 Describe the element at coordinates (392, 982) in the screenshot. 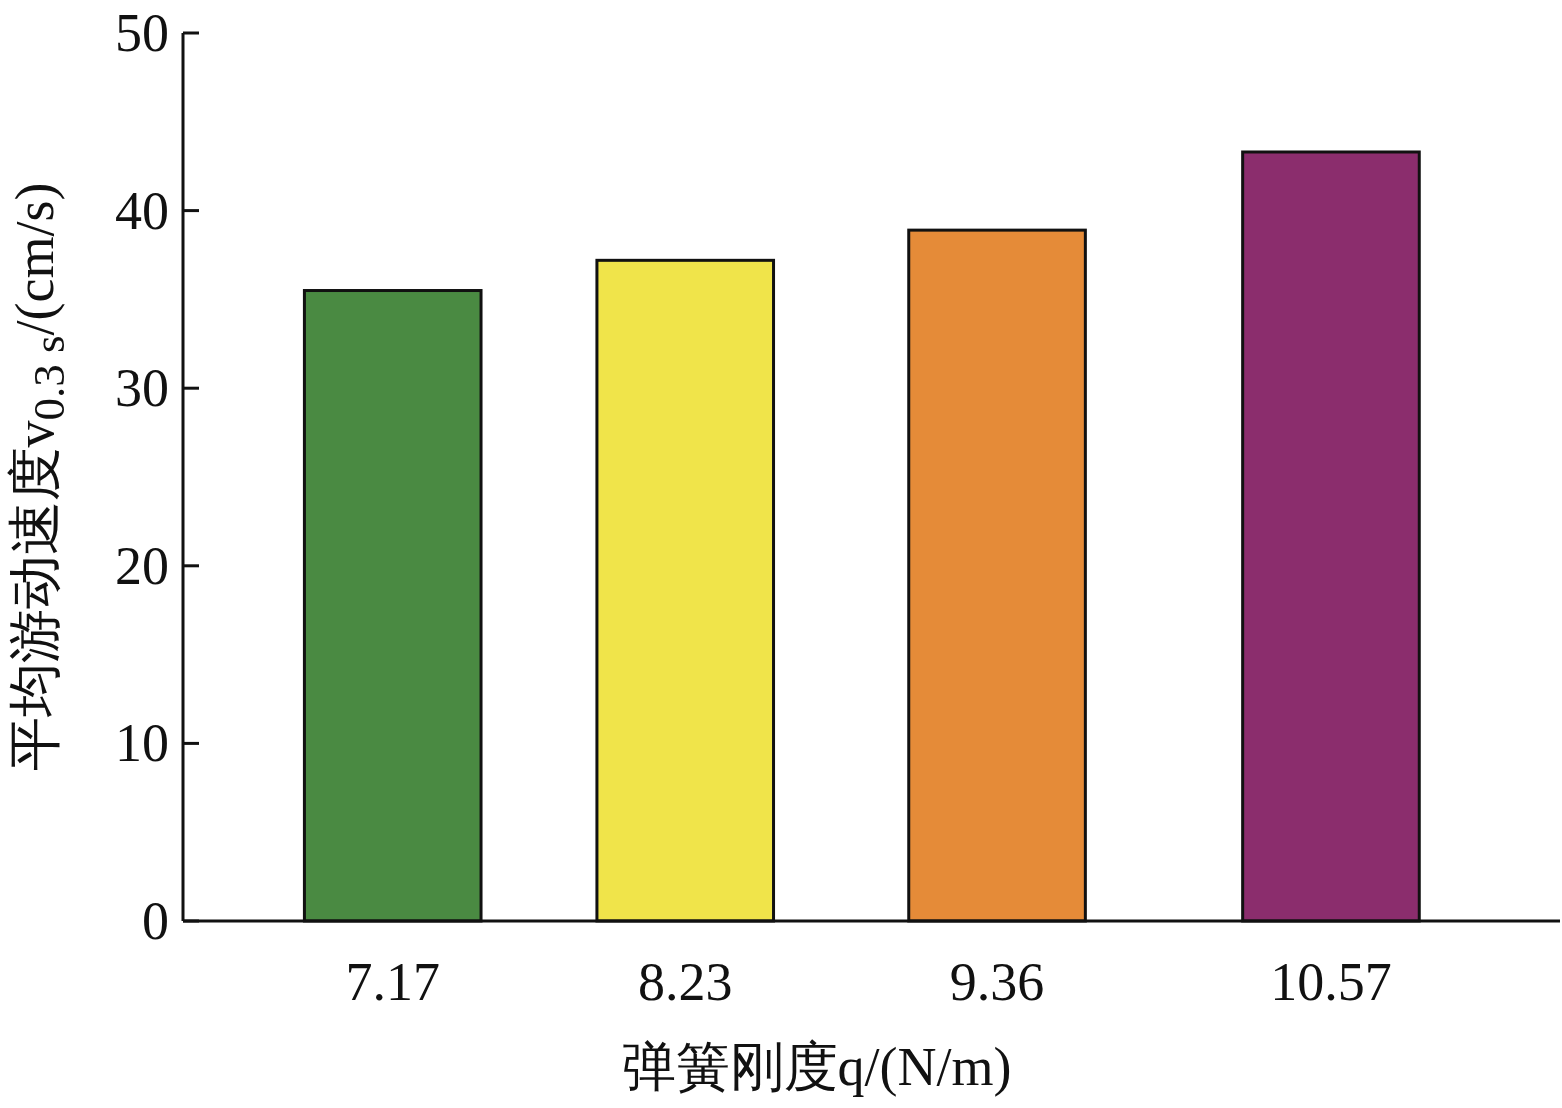

I see `x-tick-label: 7.17` at that location.